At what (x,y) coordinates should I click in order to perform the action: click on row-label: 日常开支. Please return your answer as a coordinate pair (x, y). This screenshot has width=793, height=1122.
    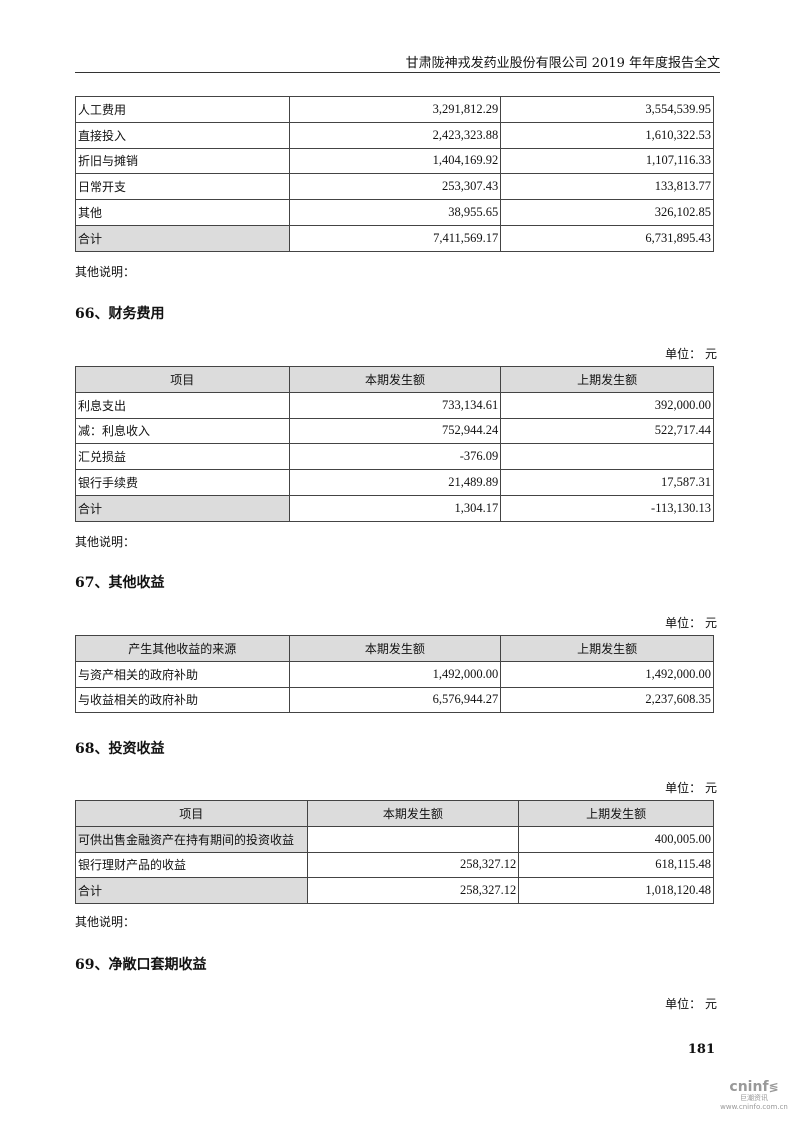
    Looking at the image, I should click on (182, 187).